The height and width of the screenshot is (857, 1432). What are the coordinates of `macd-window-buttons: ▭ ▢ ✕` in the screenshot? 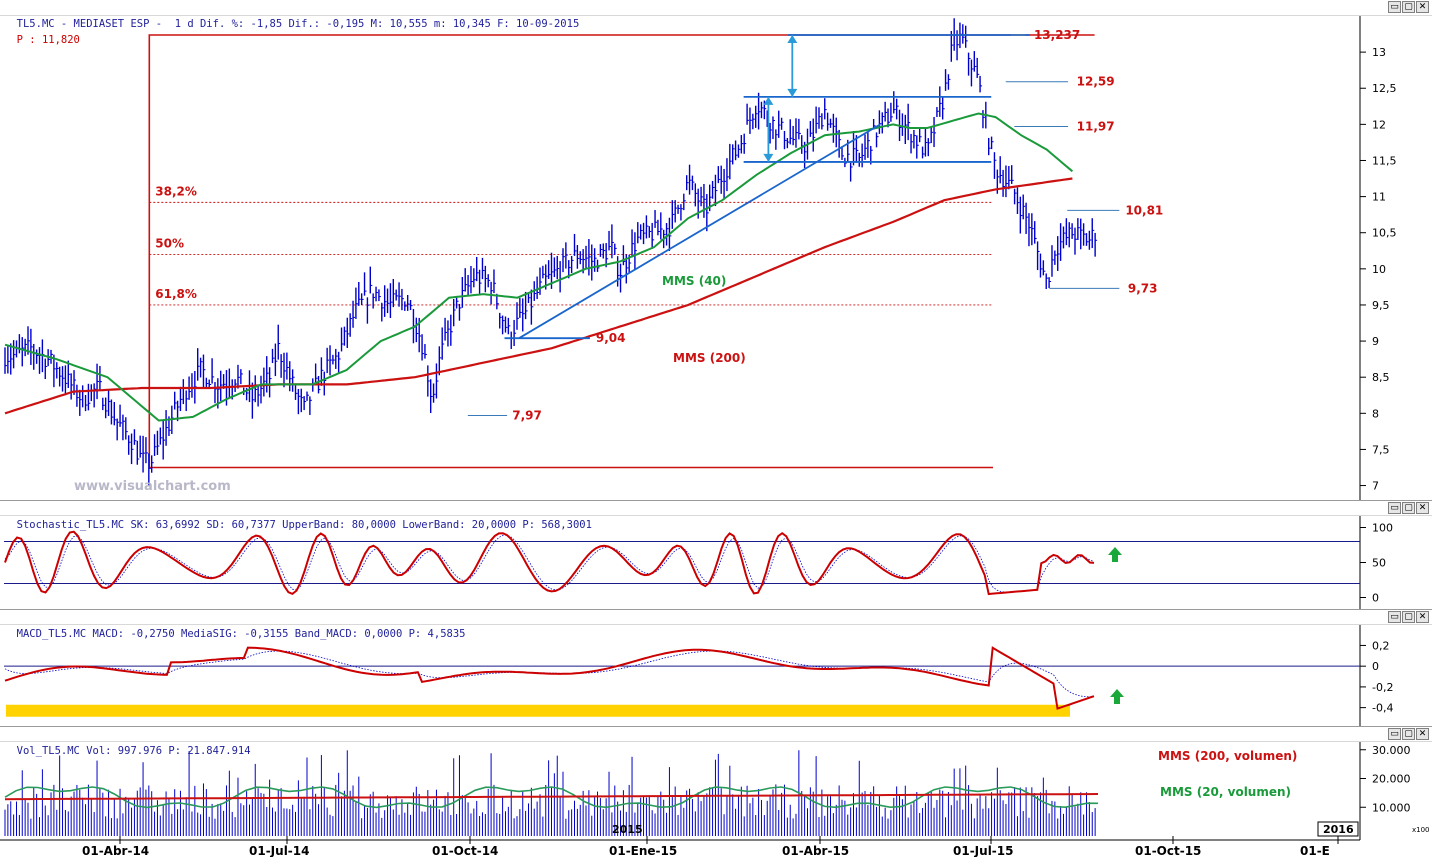 It's located at (1408, 617).